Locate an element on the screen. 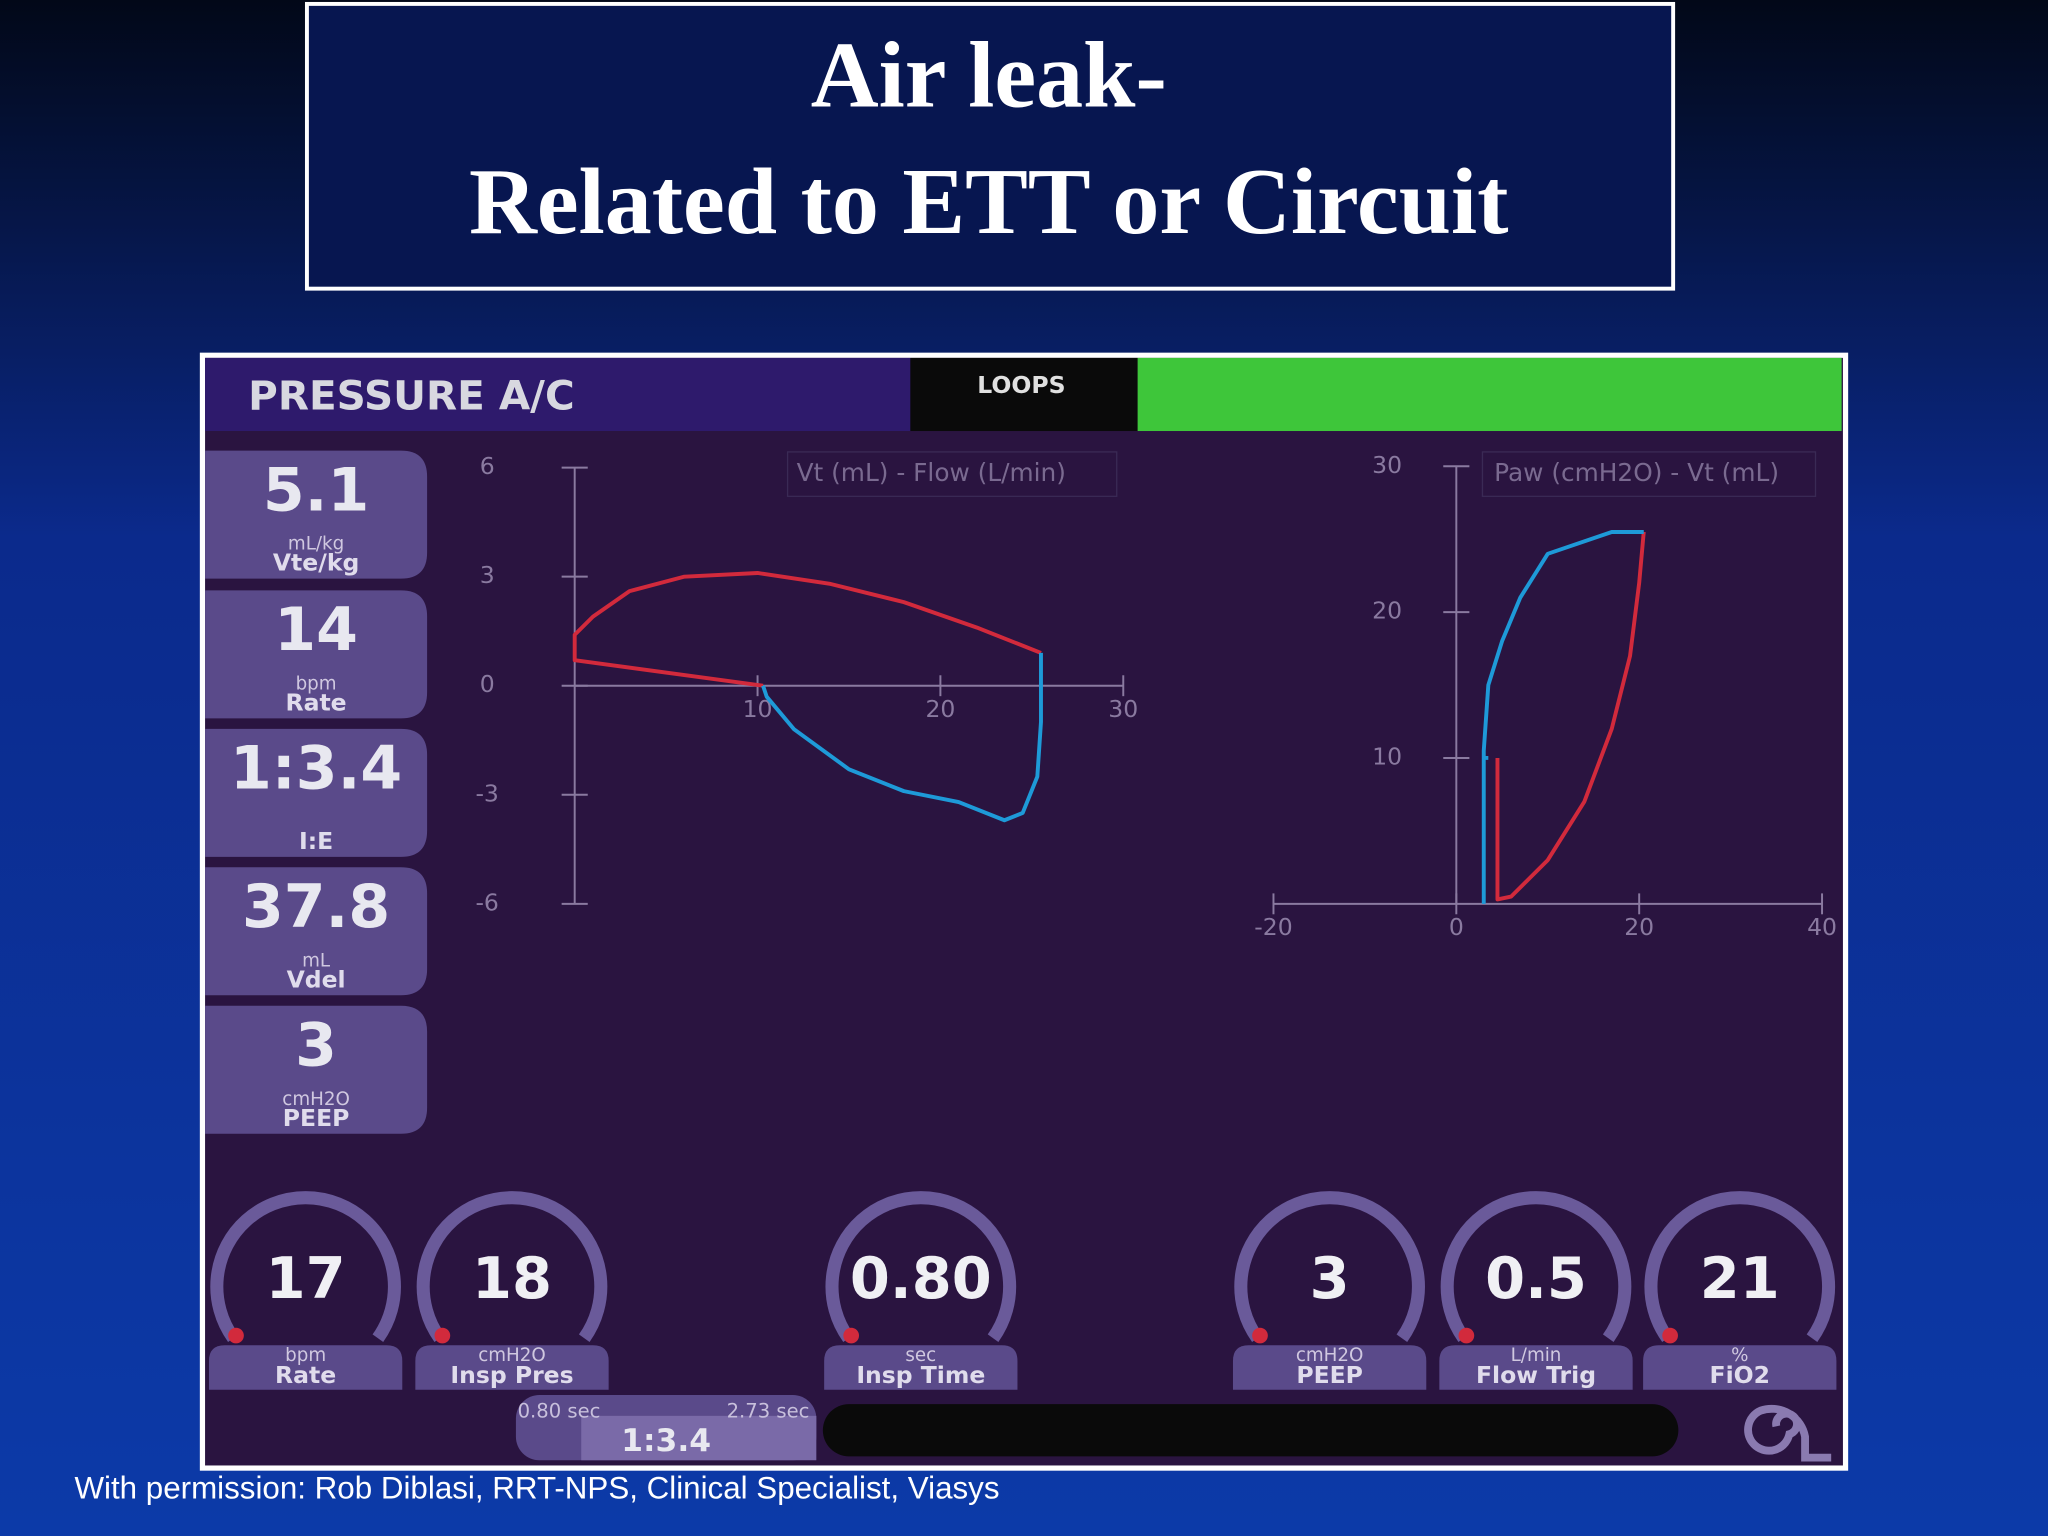  monitor-value: 14 is located at coordinates (316, 630).